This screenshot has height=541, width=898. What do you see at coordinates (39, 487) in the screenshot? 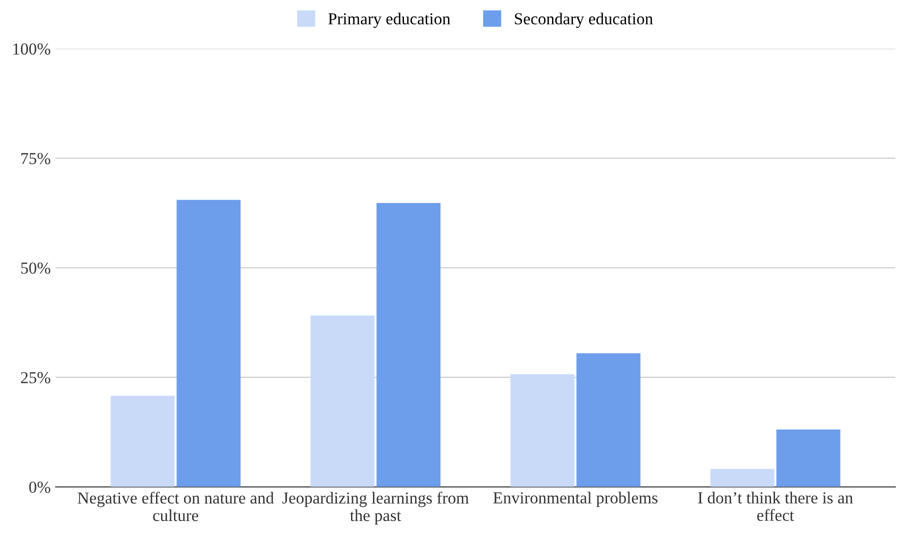
I see `y-tick-label: 0%` at bounding box center [39, 487].